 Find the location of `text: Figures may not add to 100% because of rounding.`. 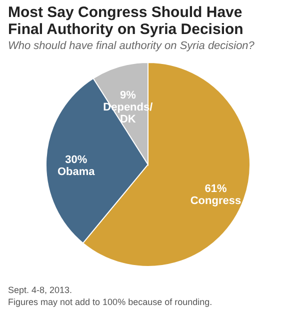

text: Figures may not add to 100% because of rounding. is located at coordinates (110, 302).